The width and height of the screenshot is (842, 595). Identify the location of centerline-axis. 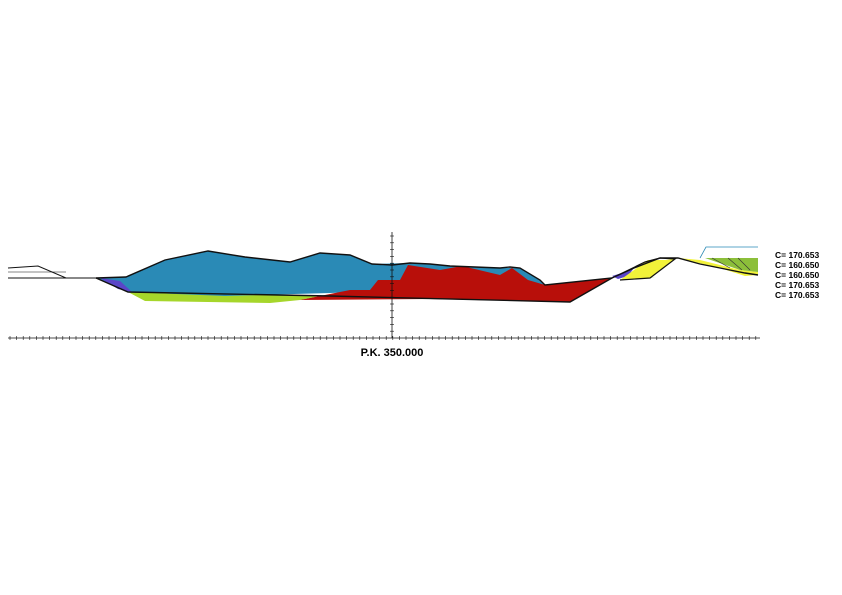
(392, 285).